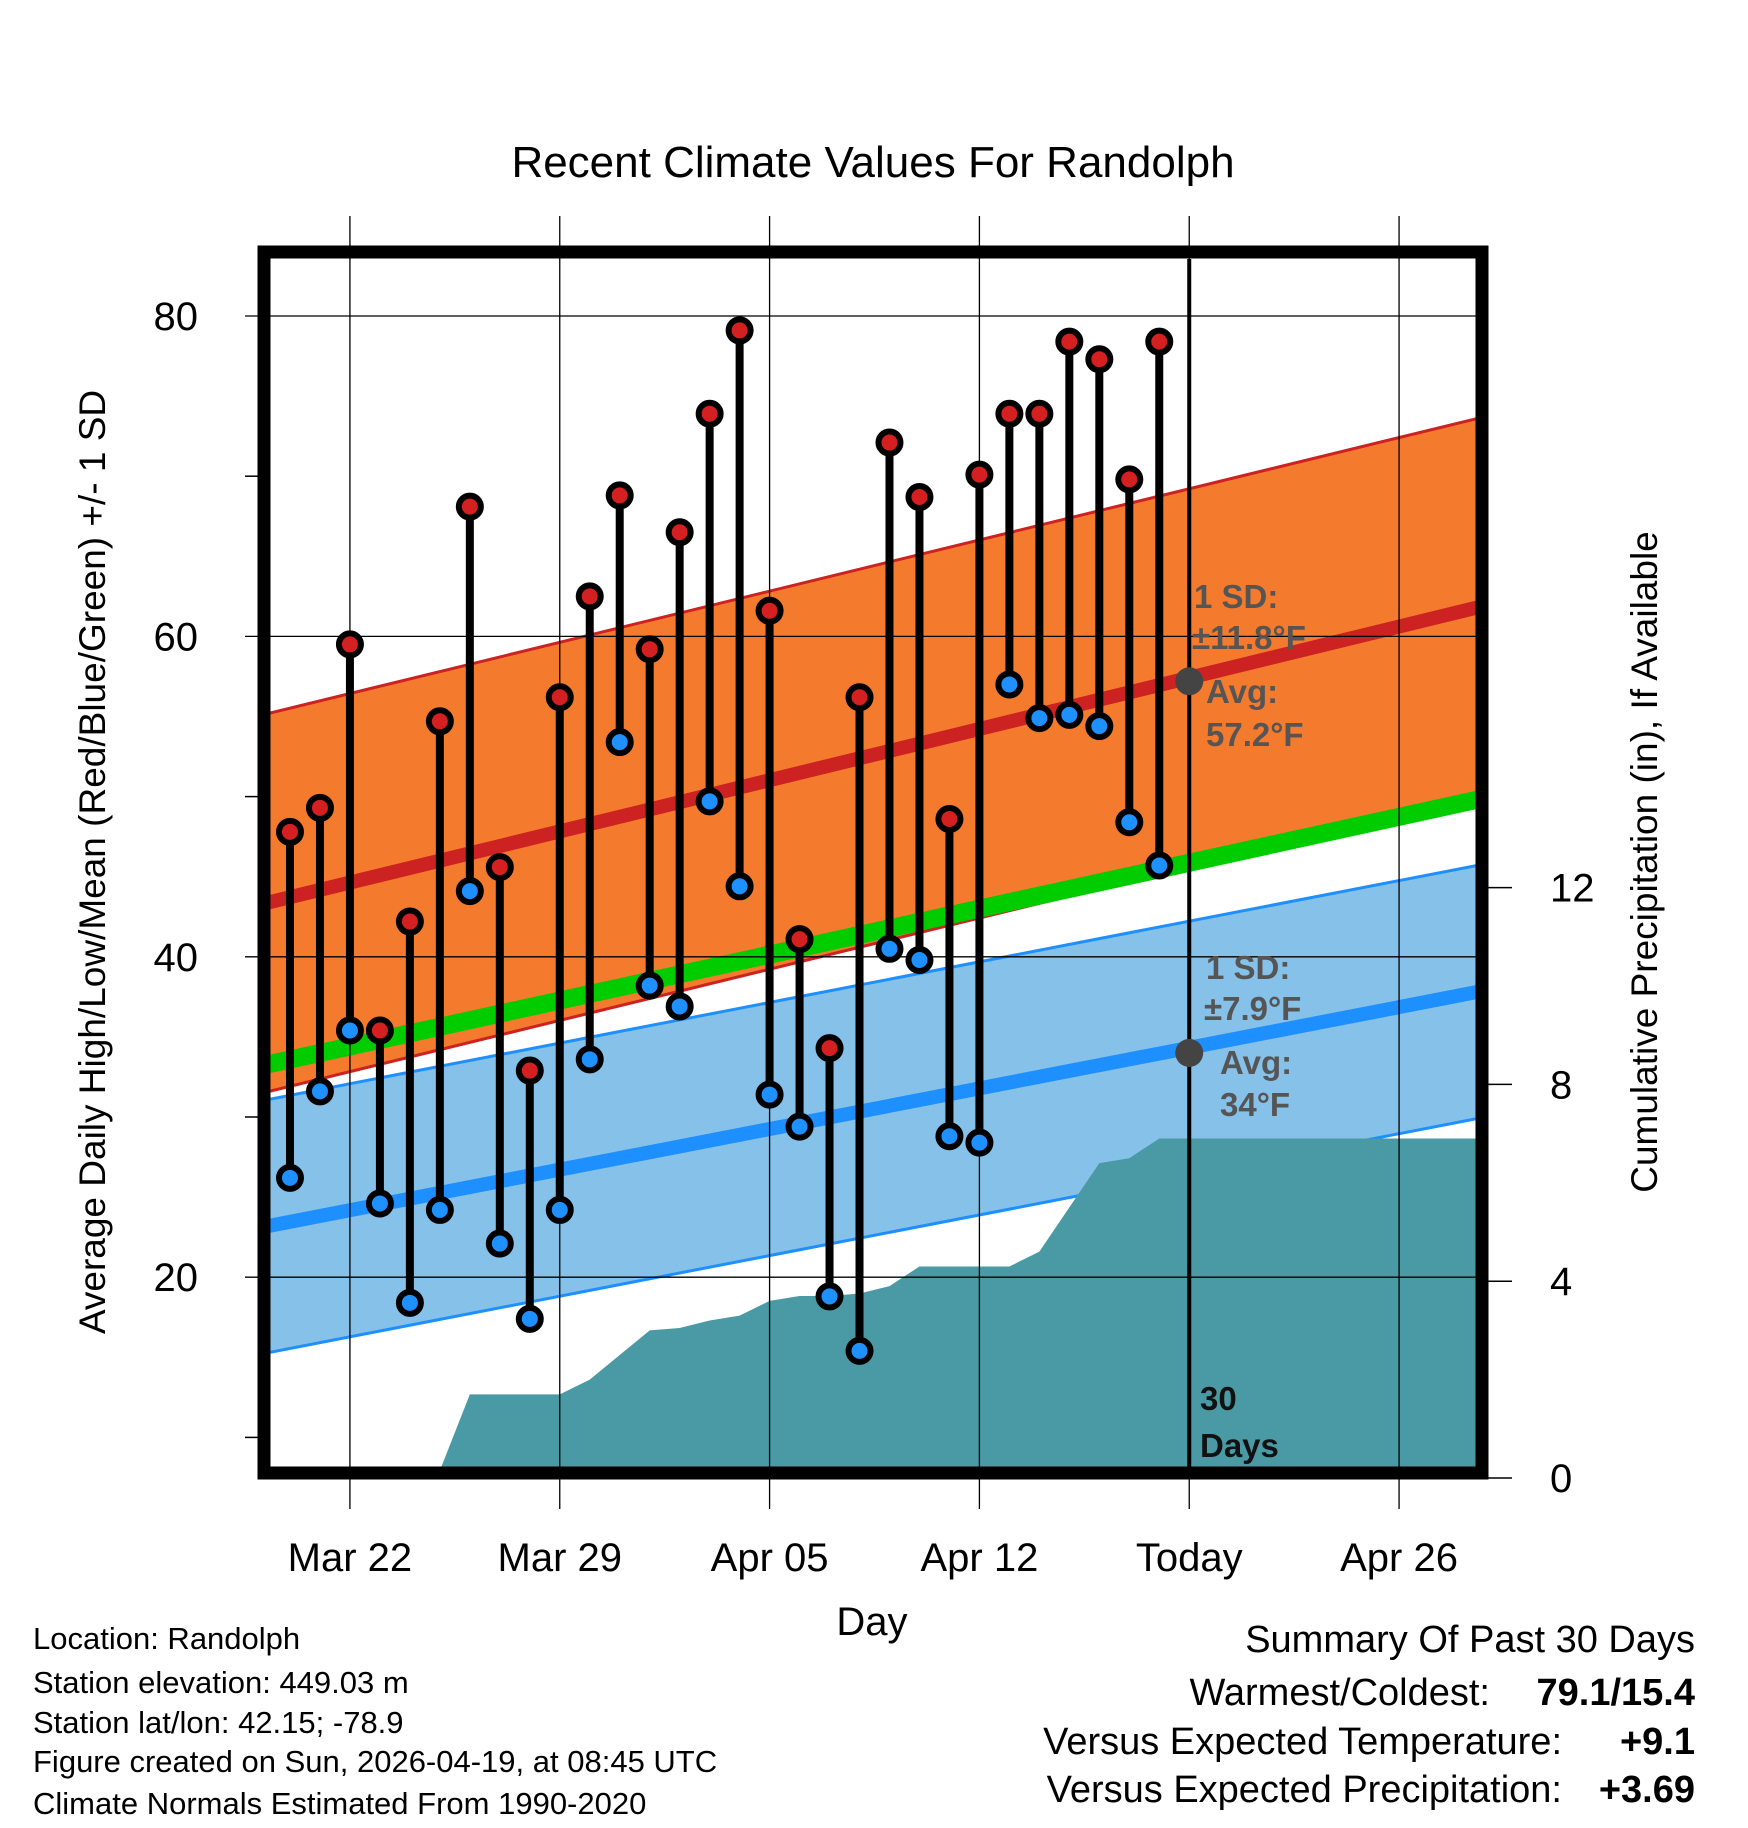  I want to click on window-label-number: 30, so click(1218, 1398).